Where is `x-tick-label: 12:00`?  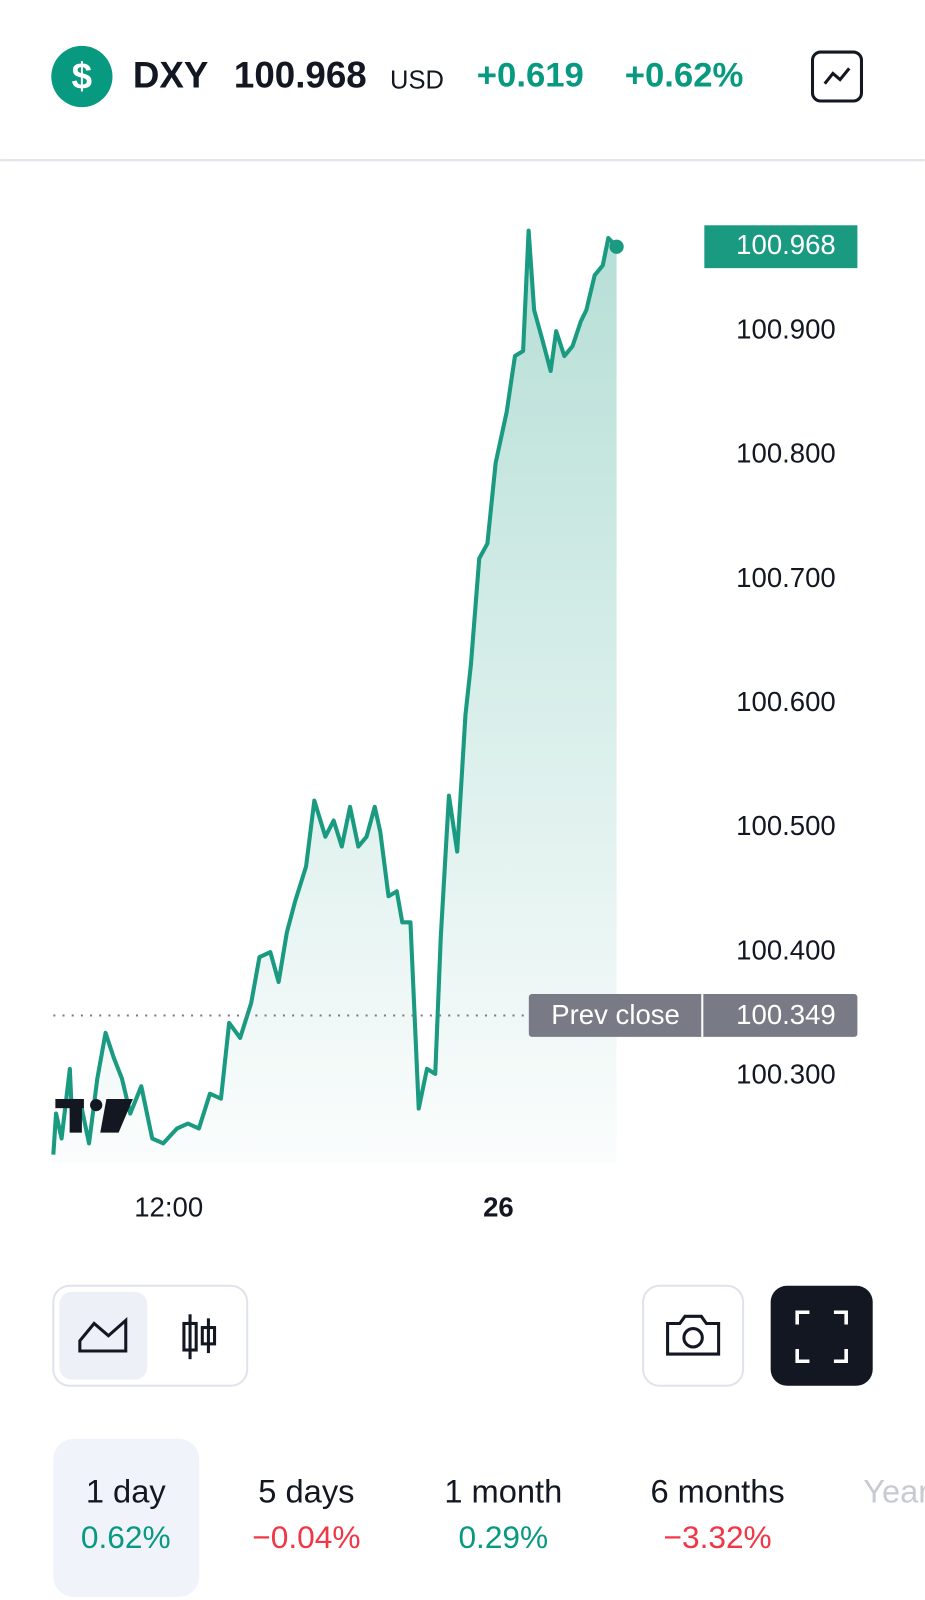
x-tick-label: 12:00 is located at coordinates (168, 1206).